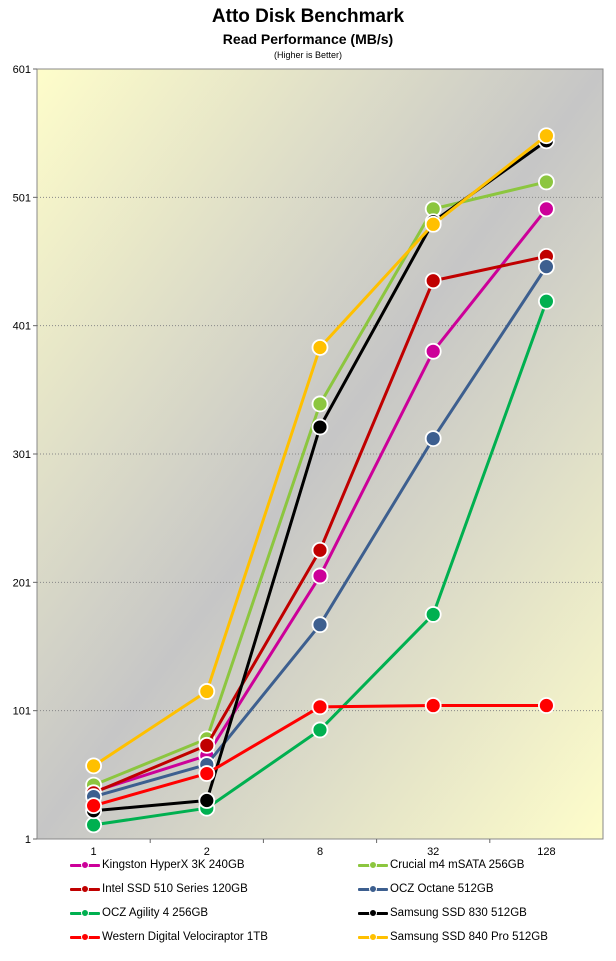 This screenshot has height=961, width=616. What do you see at coordinates (22, 198) in the screenshot?
I see `y-tick-label: 501` at bounding box center [22, 198].